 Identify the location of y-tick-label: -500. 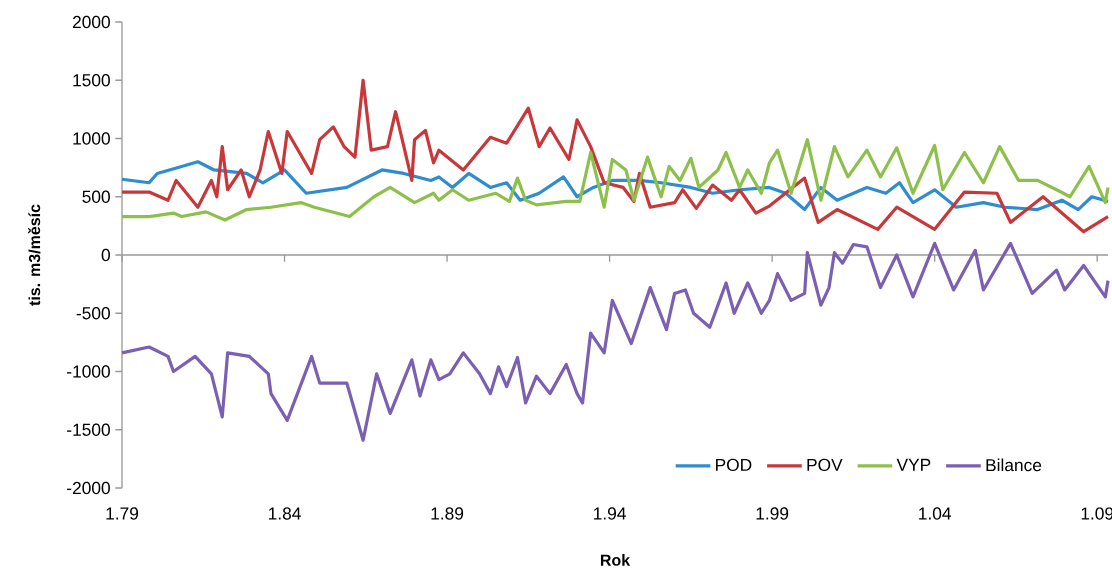
(93, 313).